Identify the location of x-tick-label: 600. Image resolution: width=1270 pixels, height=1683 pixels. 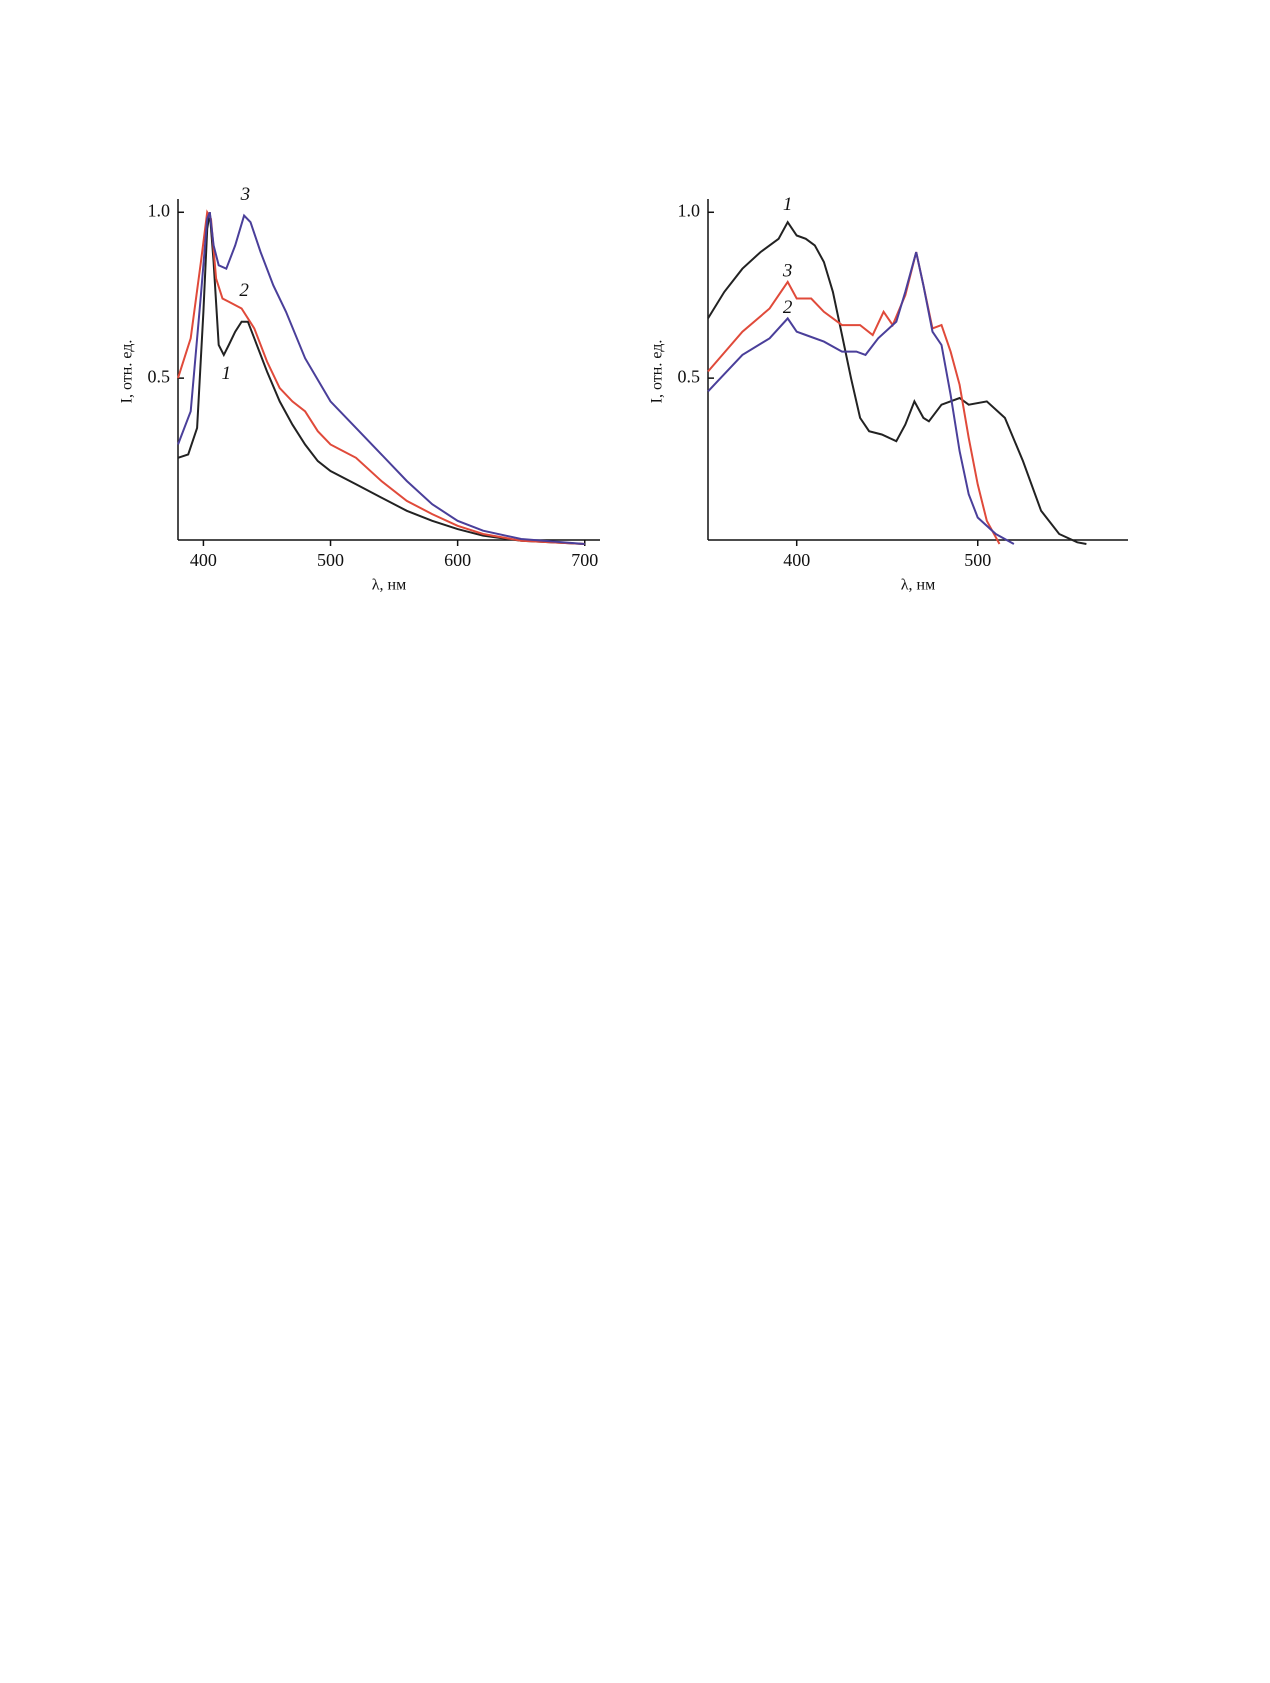
(457, 560).